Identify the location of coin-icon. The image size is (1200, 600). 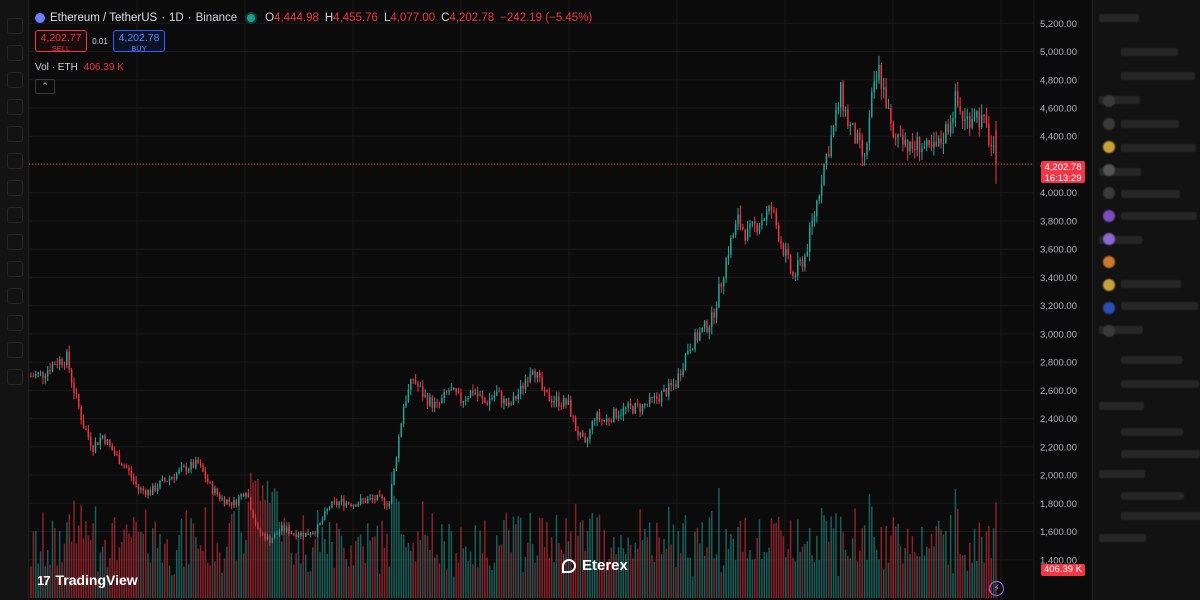
(1109, 124).